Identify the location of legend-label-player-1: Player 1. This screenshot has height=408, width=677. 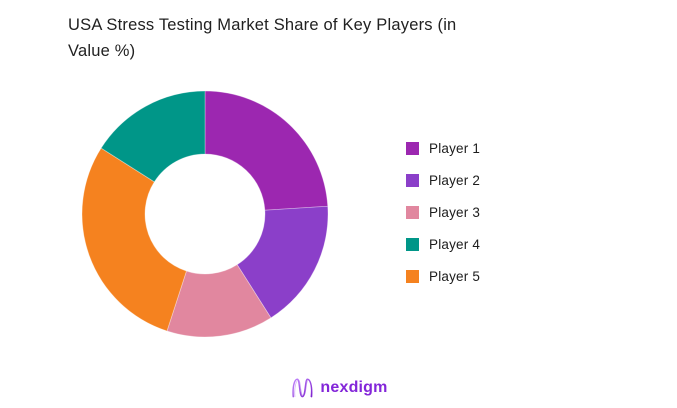
(455, 148).